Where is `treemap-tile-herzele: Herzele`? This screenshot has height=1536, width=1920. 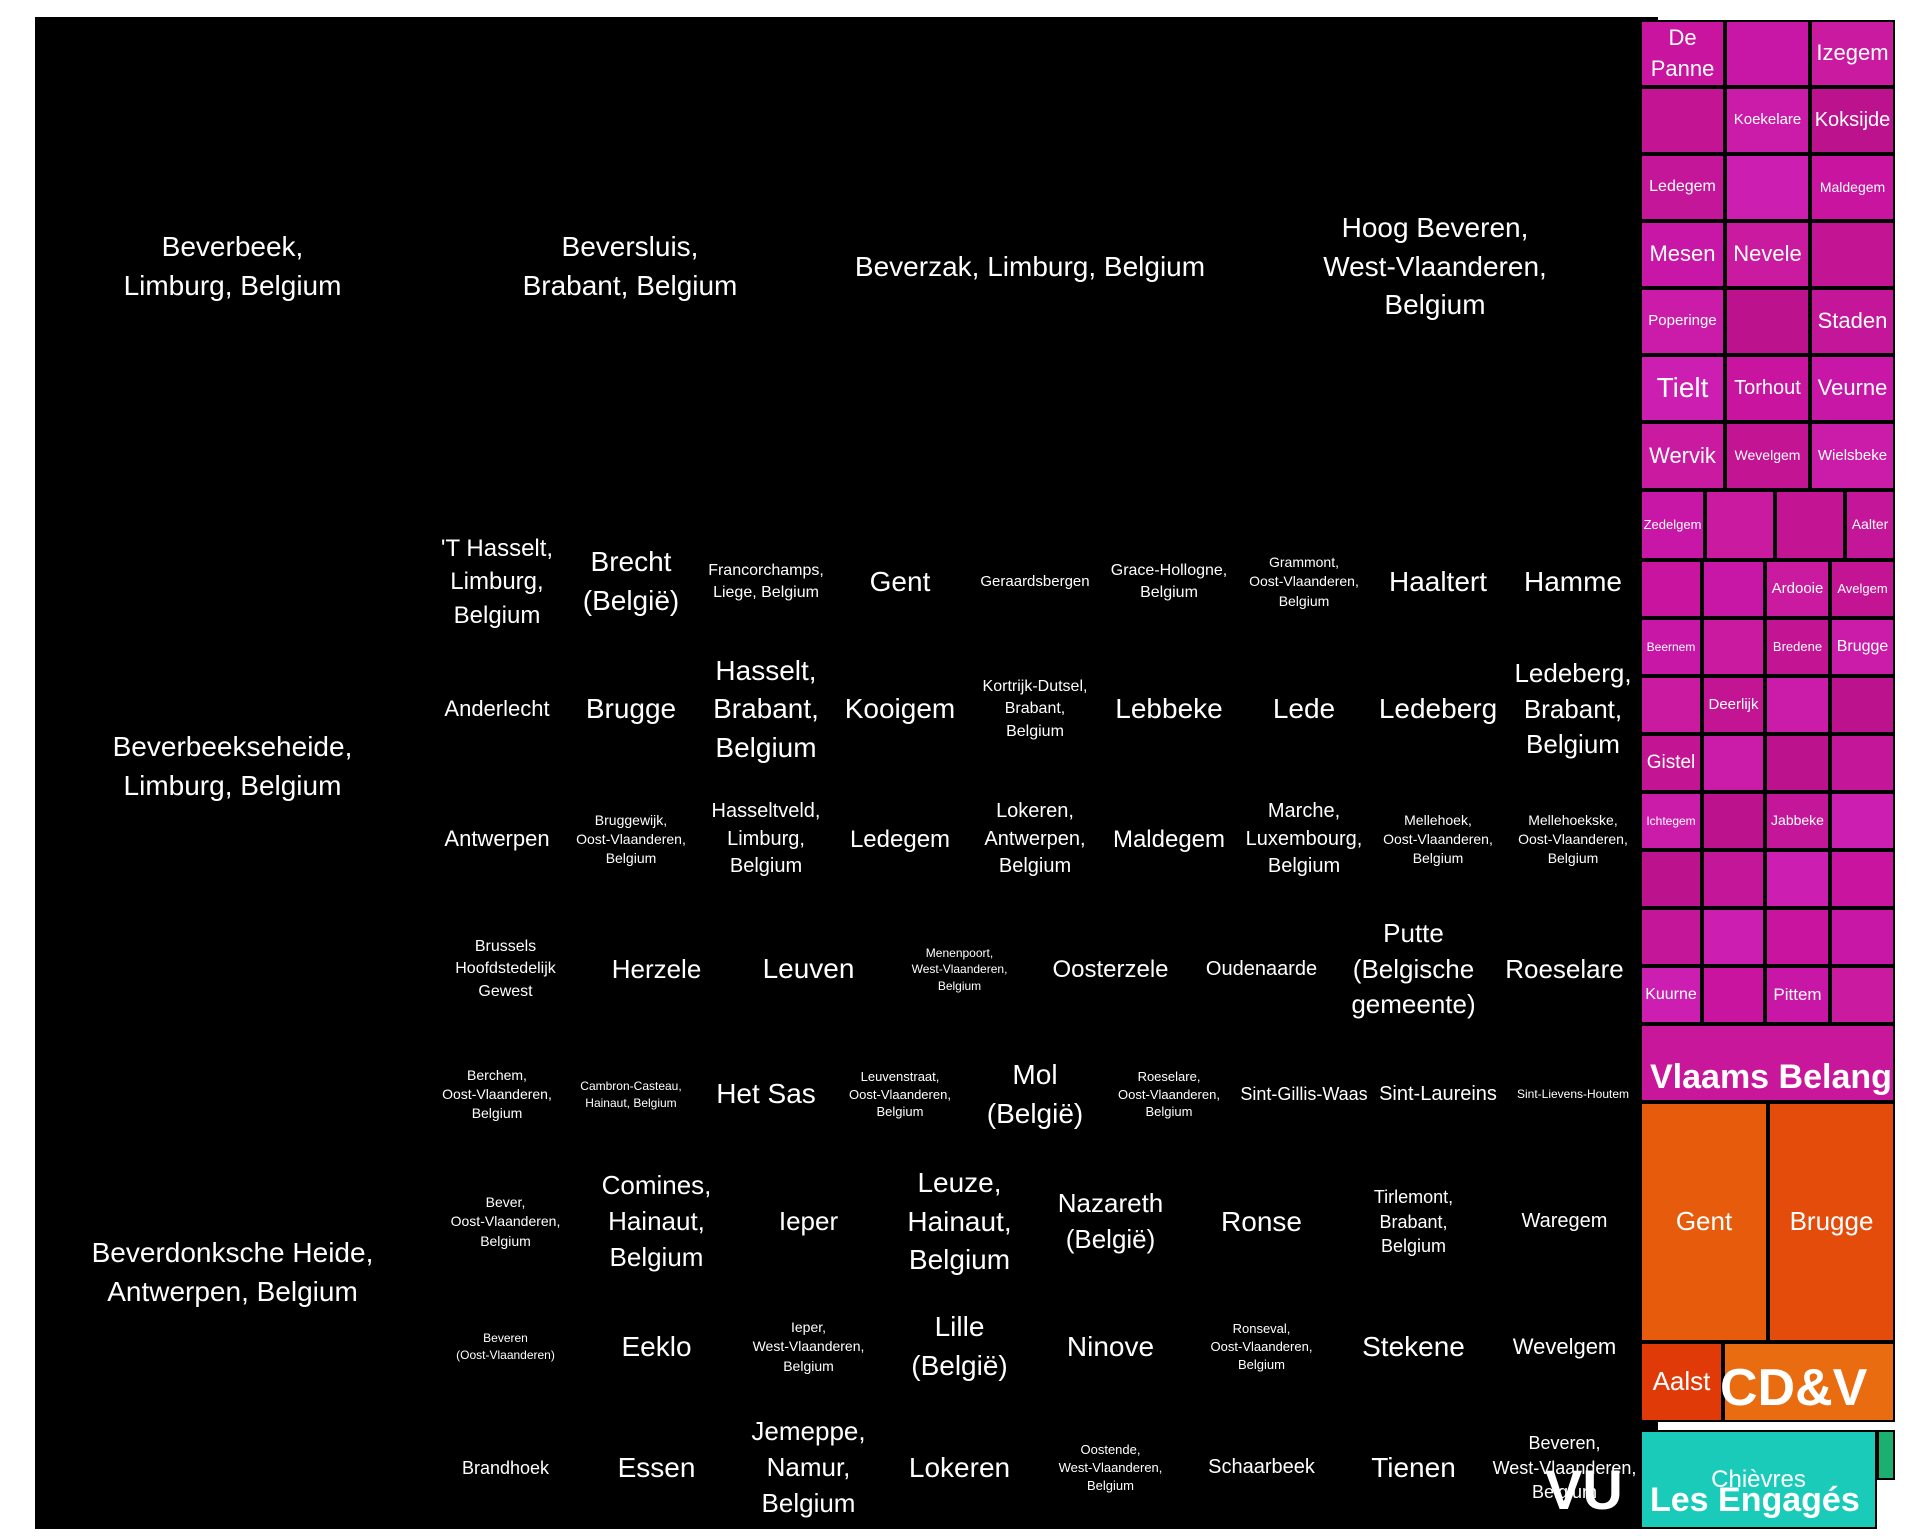
treemap-tile-herzele: Herzele is located at coordinates (656, 969).